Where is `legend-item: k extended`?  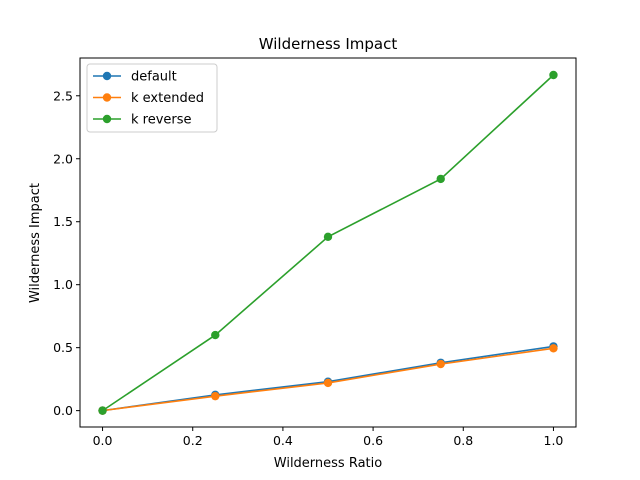 legend-item: k extended is located at coordinates (148, 98).